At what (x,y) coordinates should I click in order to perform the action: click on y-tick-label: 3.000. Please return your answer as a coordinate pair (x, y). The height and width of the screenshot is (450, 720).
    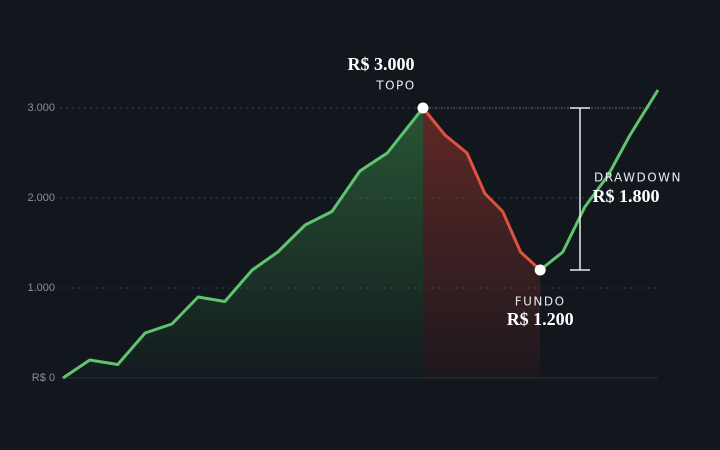
    Looking at the image, I should click on (41, 108).